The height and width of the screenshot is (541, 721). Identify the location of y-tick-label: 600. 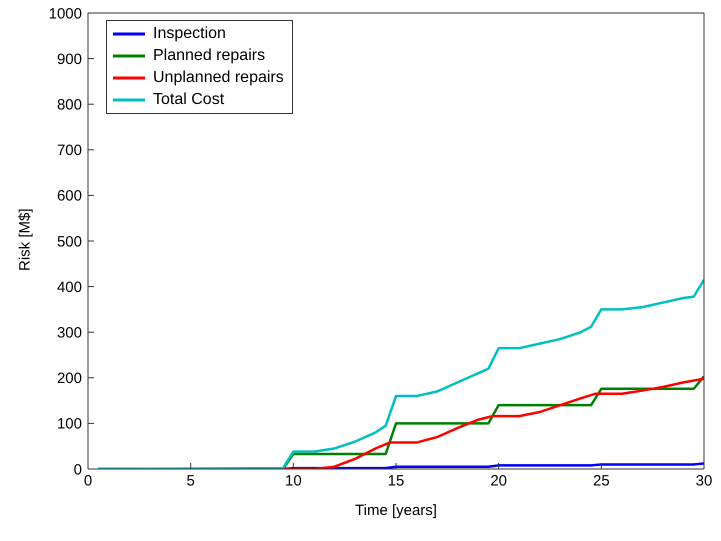
(69, 196).